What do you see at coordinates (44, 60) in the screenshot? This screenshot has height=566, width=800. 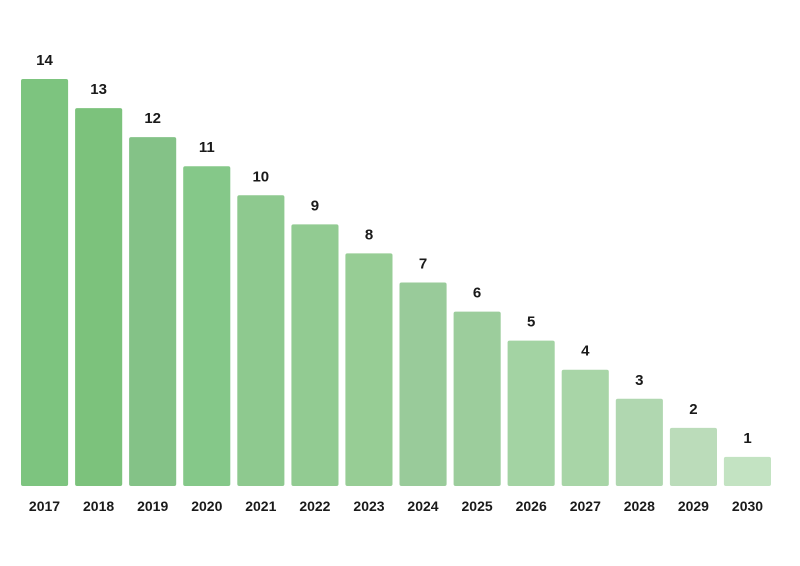 I see `value-label-2017: 14` at bounding box center [44, 60].